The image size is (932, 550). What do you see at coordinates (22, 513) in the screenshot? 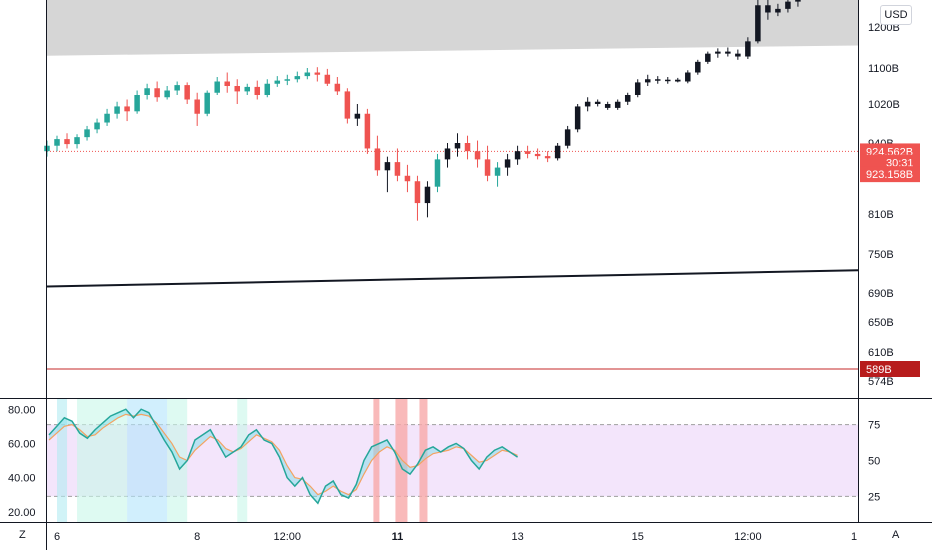
I see `oscillator-left-tick: 20.00` at bounding box center [22, 513].